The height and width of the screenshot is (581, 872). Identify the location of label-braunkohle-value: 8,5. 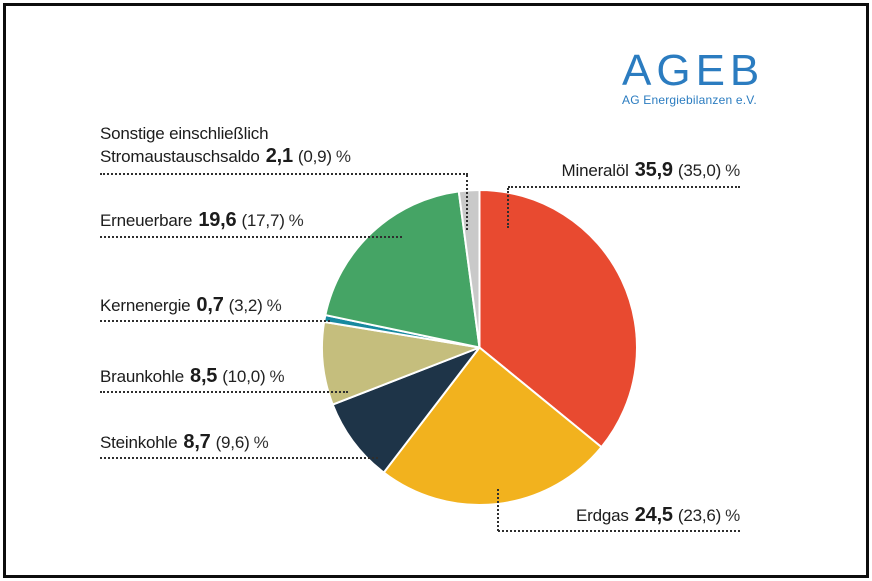
(204, 376).